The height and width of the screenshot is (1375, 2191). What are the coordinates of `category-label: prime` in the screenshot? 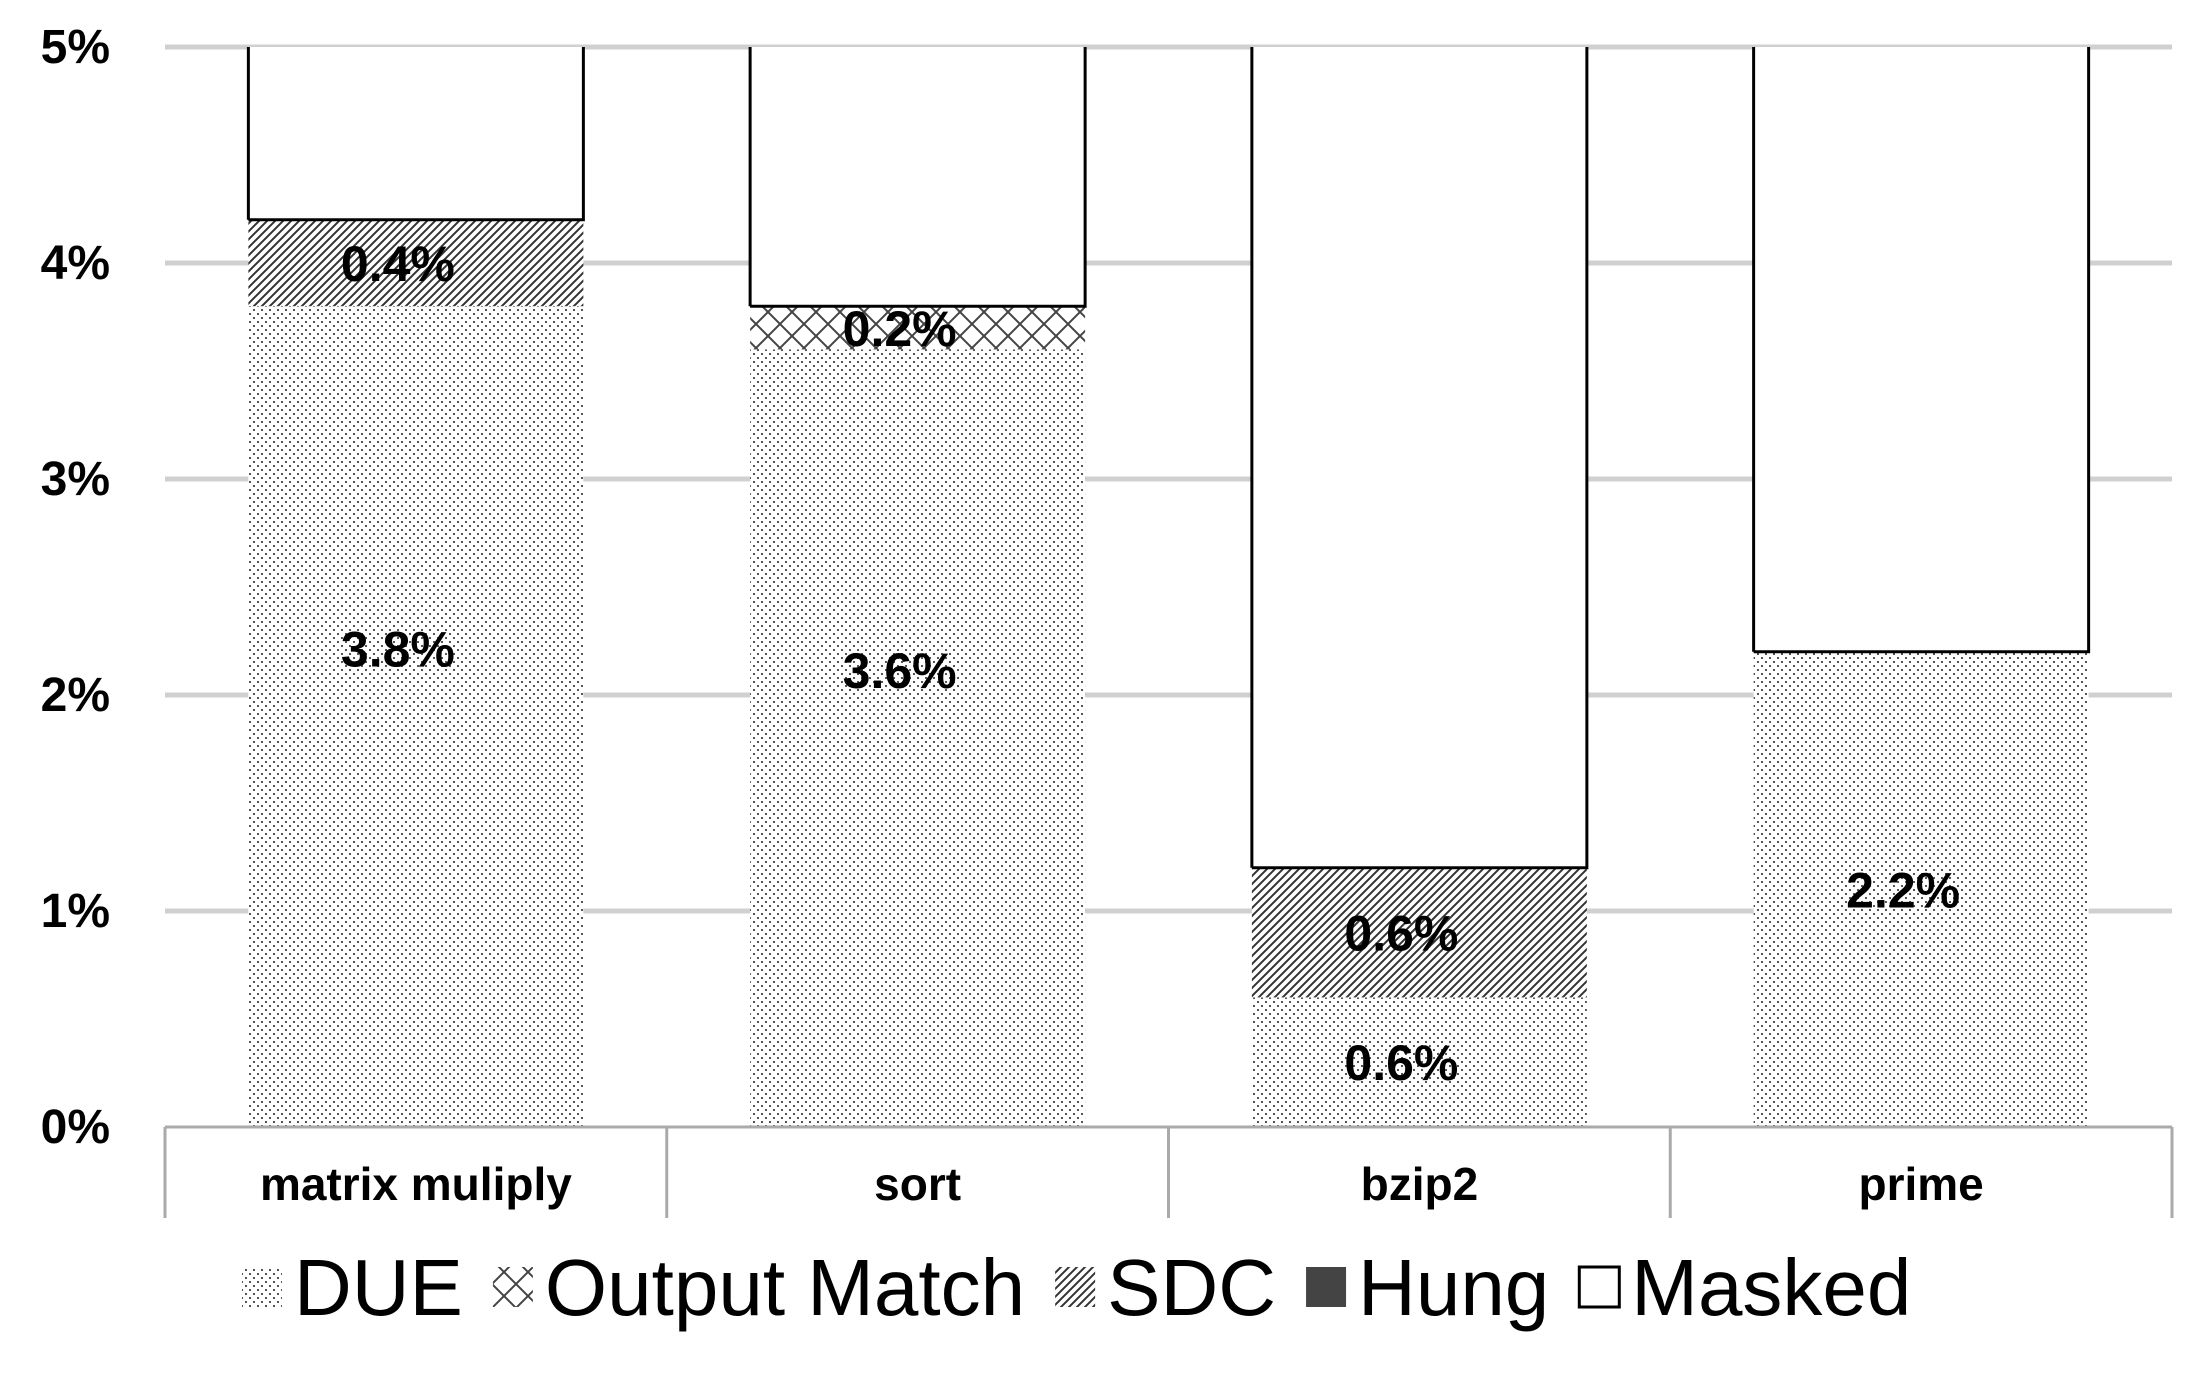 It's located at (1920, 1184).